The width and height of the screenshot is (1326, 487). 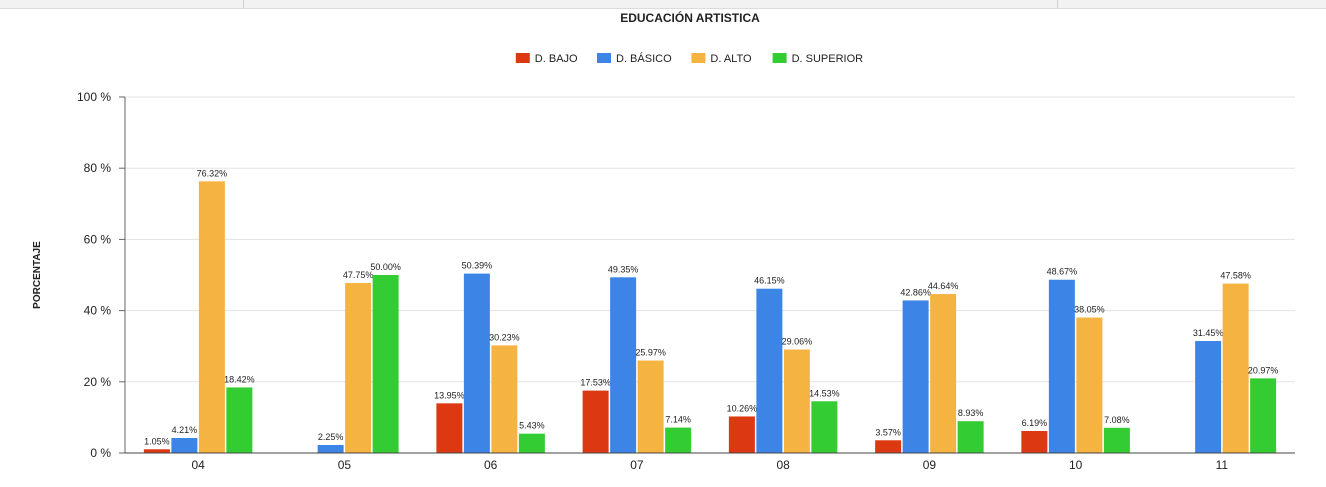 What do you see at coordinates (769, 281) in the screenshot?
I see `data-label: 46.15%` at bounding box center [769, 281].